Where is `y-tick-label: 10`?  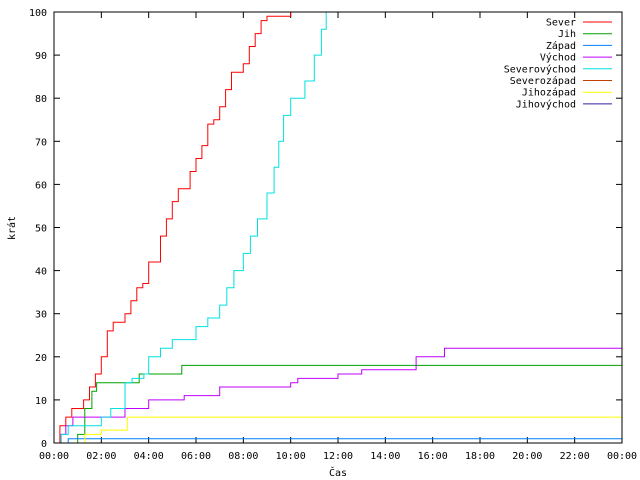 y-tick-label: 10 is located at coordinates (41, 401).